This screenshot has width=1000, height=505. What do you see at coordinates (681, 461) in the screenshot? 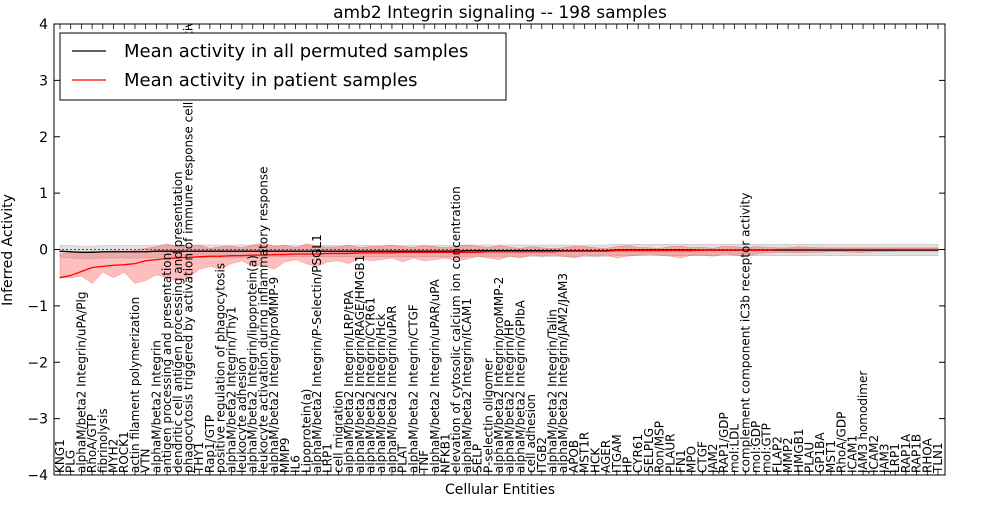
I see `category-label-58: FN1` at bounding box center [681, 461].